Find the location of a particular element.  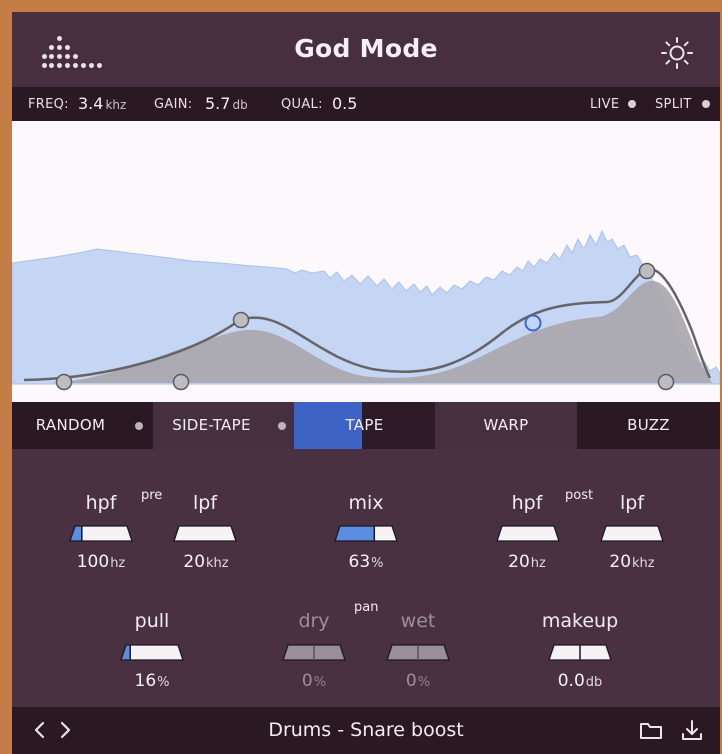

pan-wet-slider is located at coordinates (418, 652).